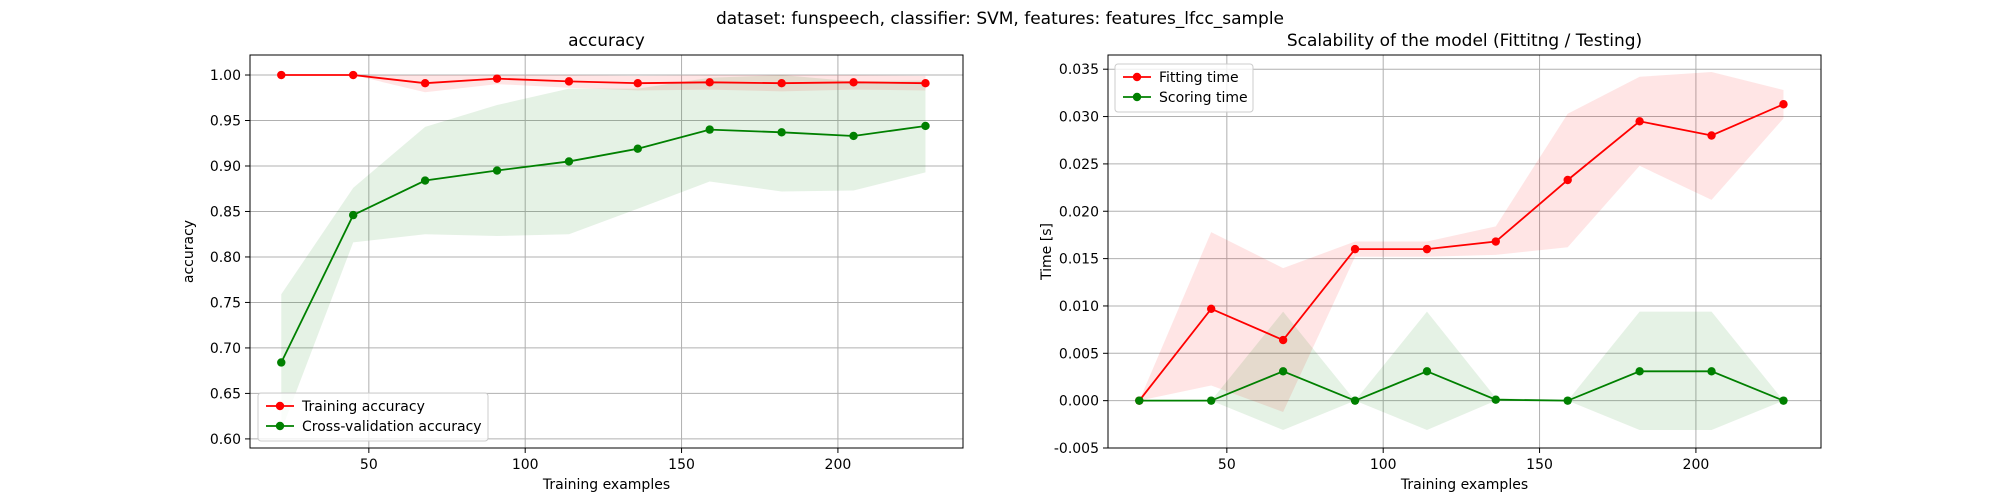 The image size is (2000, 500). What do you see at coordinates (280, 406) in the screenshot?
I see `legend-marker-training-accuracy` at bounding box center [280, 406].